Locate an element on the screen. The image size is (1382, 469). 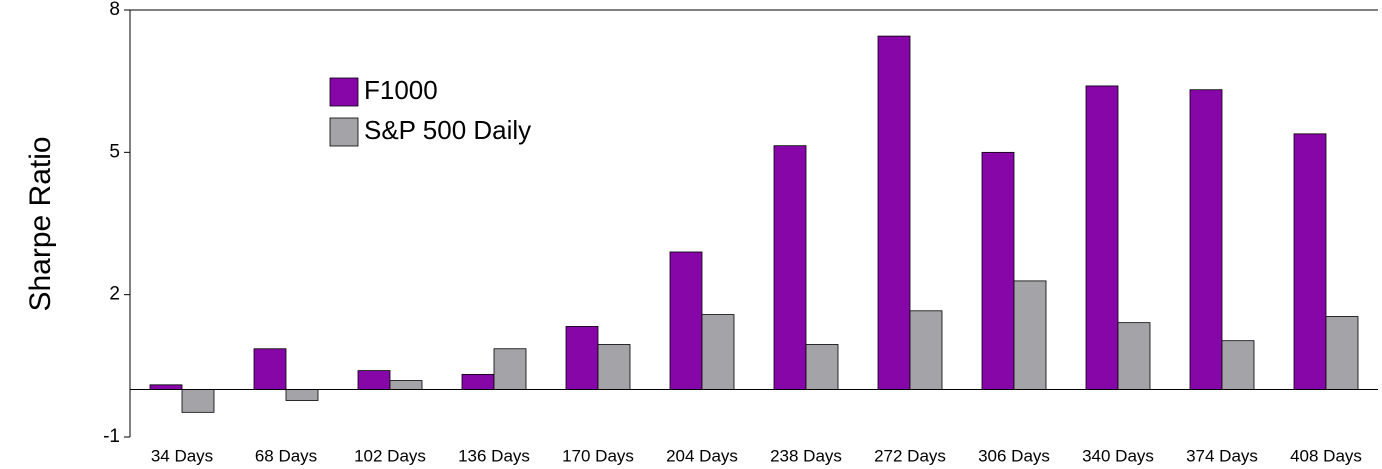
y-tick-label: 5 is located at coordinates (114, 151).